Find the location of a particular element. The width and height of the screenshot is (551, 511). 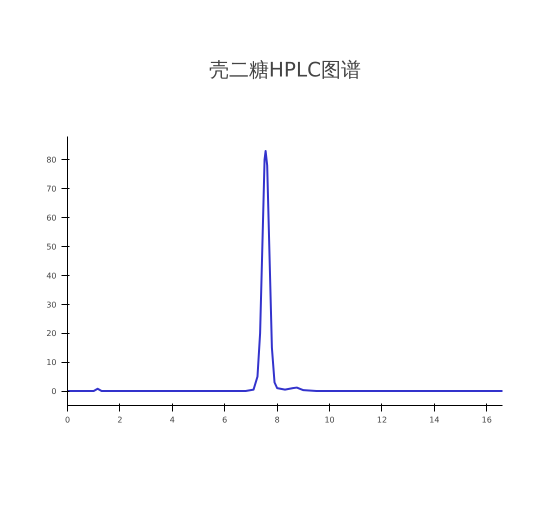

y-tick-label: 80 is located at coordinates (51, 160).